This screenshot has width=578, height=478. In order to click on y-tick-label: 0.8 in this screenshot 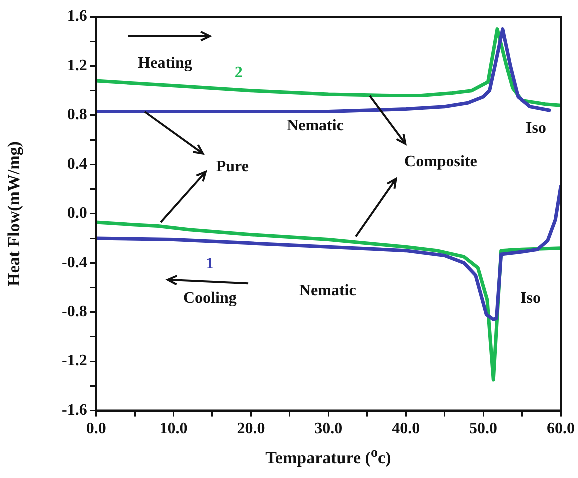, I will do `click(77, 115)`.